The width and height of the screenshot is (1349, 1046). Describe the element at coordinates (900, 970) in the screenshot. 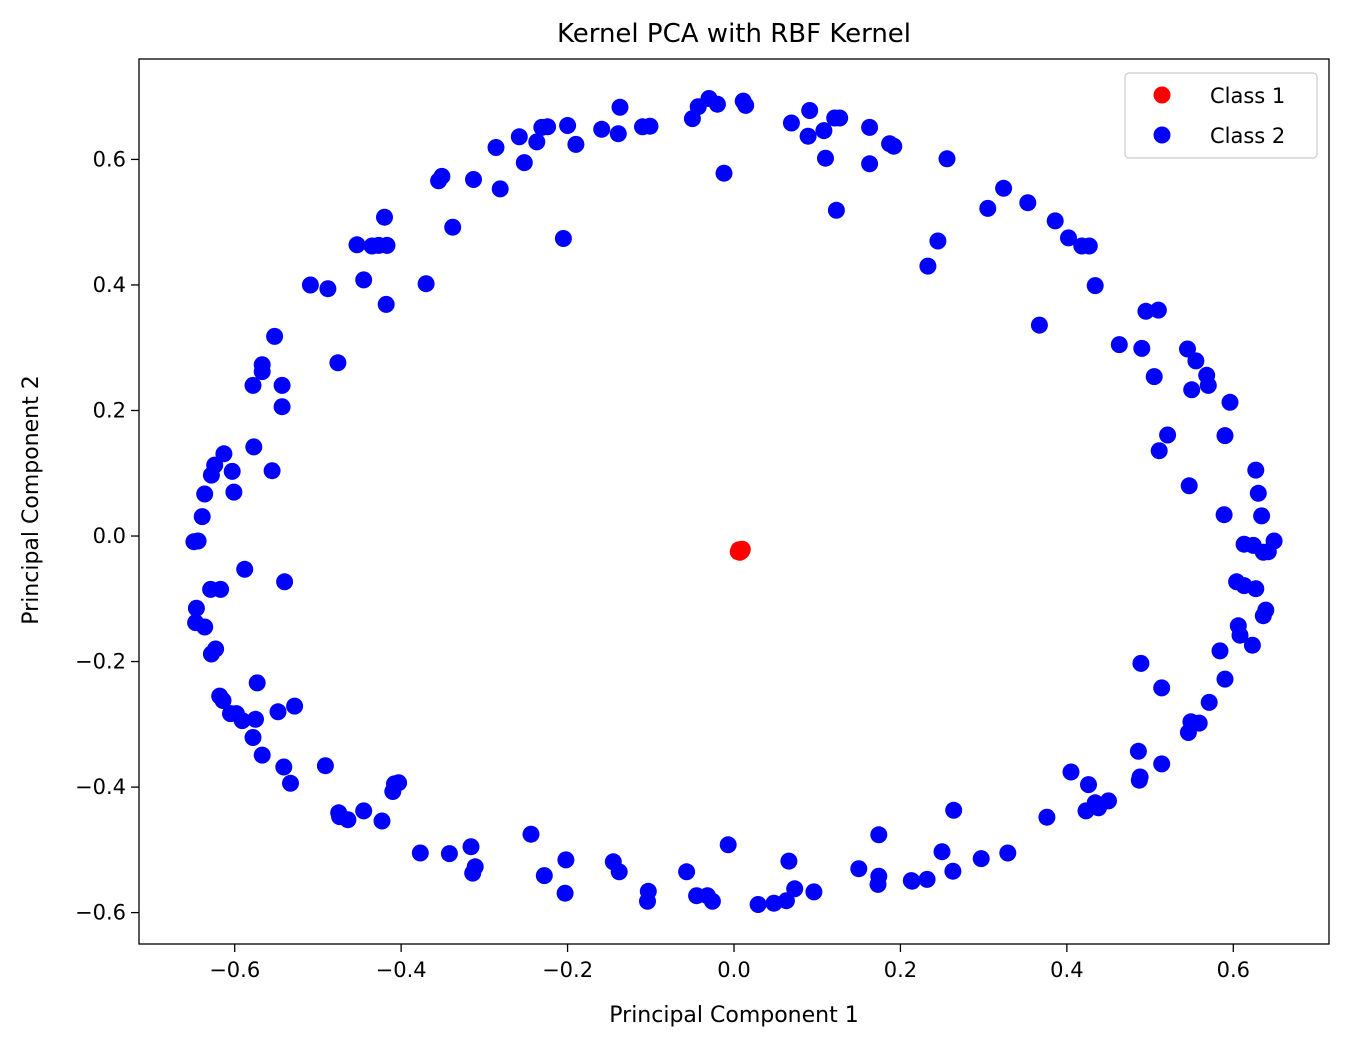

I see `x-tick-label: 0.2` at that location.